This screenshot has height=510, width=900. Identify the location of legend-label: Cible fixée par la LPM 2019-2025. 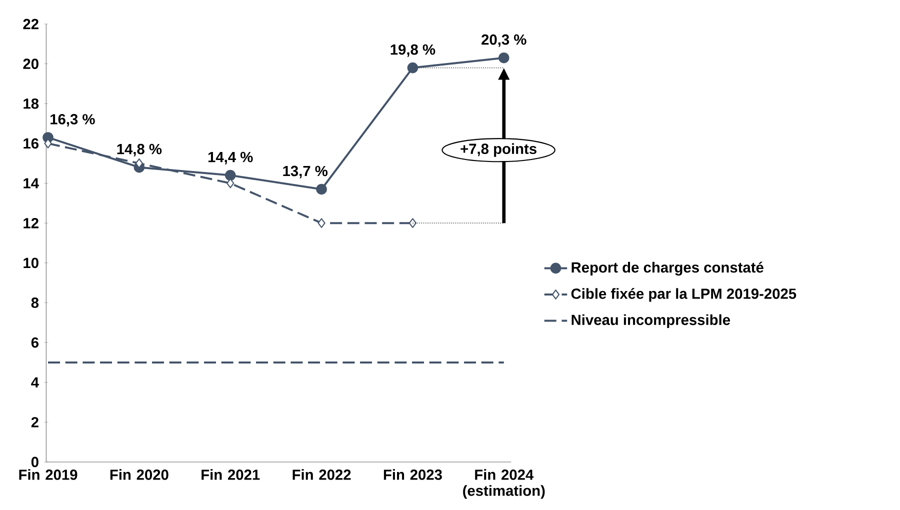
(683, 295).